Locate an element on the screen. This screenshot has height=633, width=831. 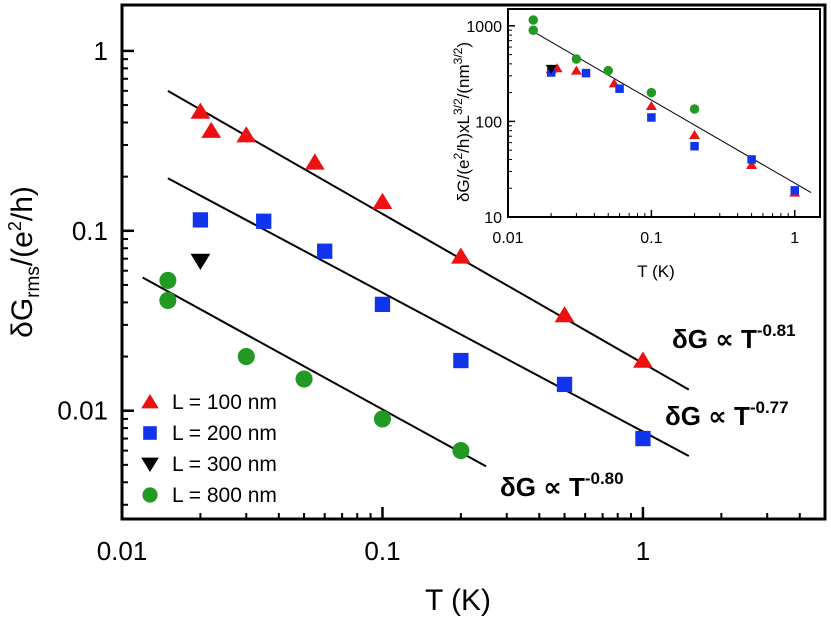
inset-y-axis-title: δG/(e2/h)xL3/2/(nm3/2) is located at coordinates (462, 122).